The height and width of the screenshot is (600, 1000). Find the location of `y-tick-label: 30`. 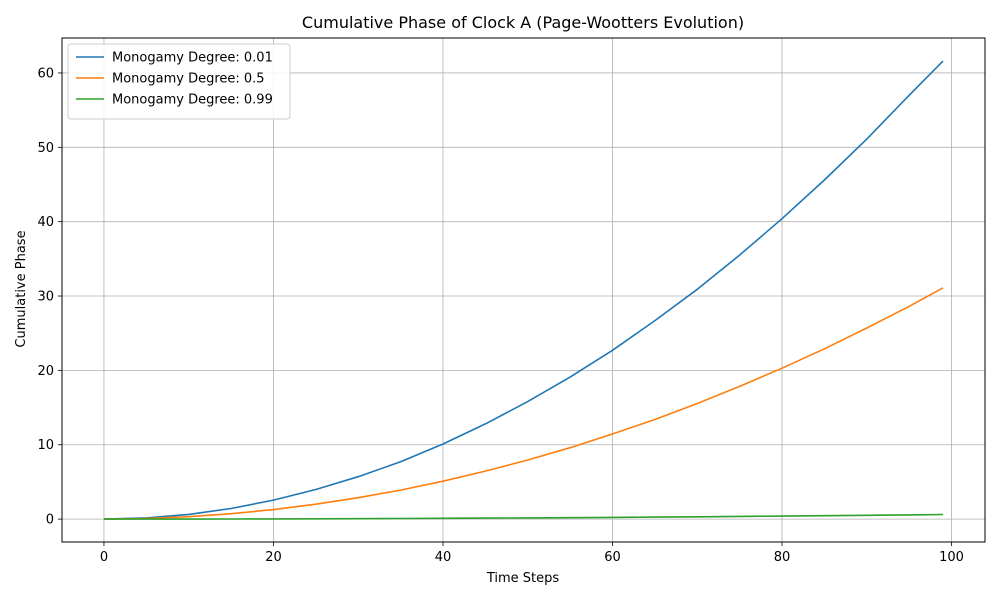

y-tick-label: 30 is located at coordinates (45, 297).